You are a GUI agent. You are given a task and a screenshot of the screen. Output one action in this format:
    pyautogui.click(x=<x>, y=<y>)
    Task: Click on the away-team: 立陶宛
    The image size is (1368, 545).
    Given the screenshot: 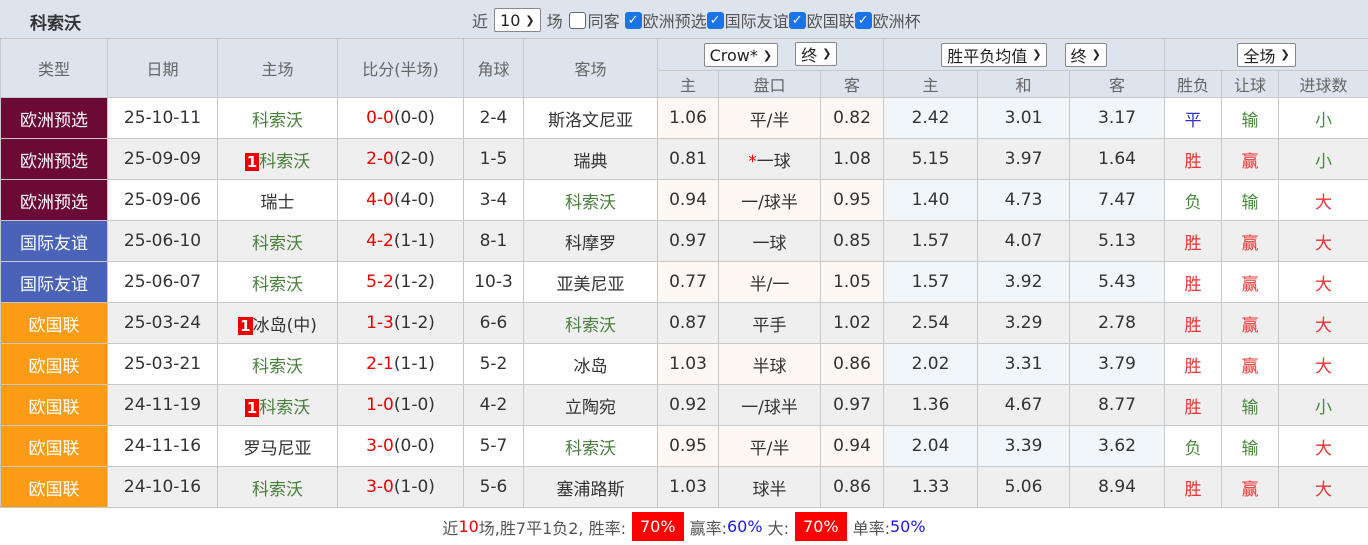 What is the action you would take?
    pyautogui.click(x=591, y=405)
    